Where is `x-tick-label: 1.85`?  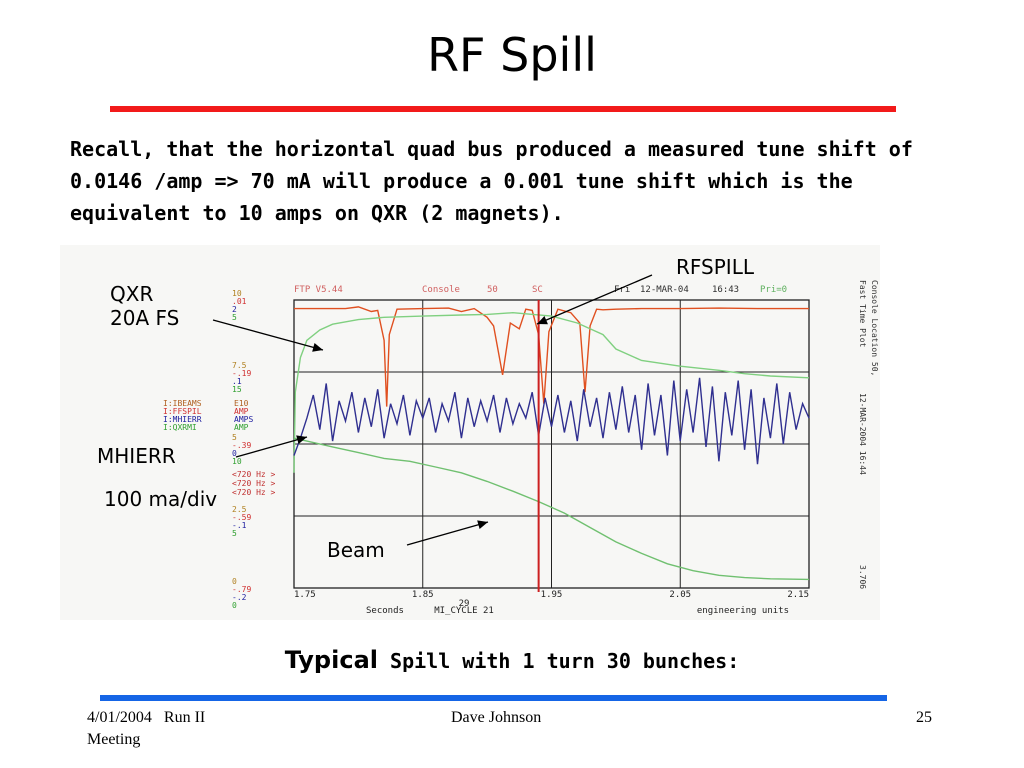 x-tick-label: 1.85 is located at coordinates (423, 595).